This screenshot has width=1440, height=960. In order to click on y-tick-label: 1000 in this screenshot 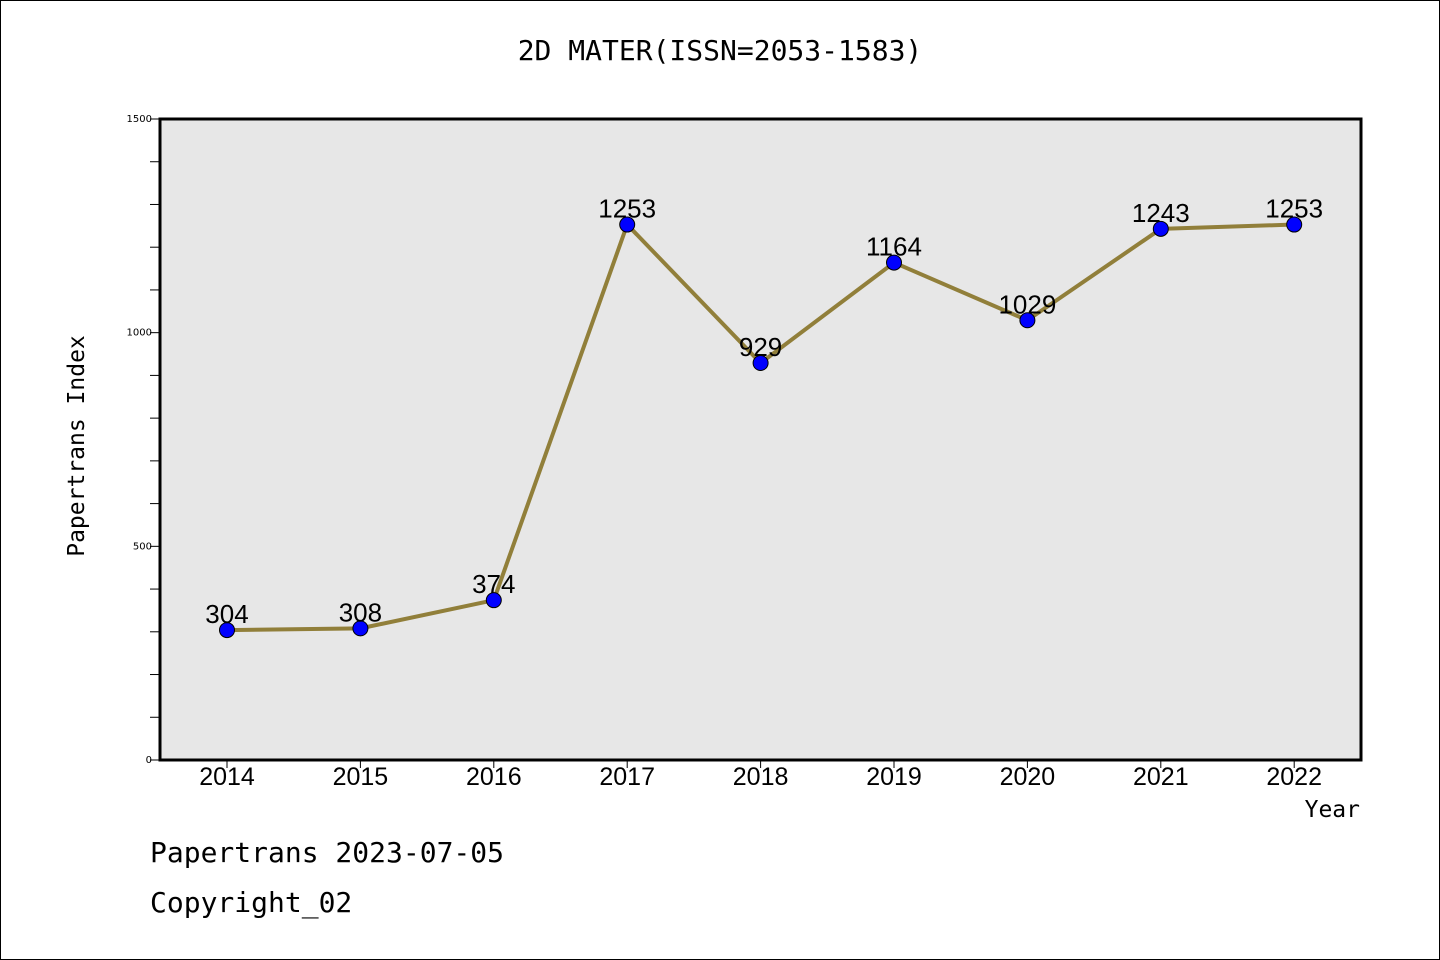, I will do `click(139, 333)`.